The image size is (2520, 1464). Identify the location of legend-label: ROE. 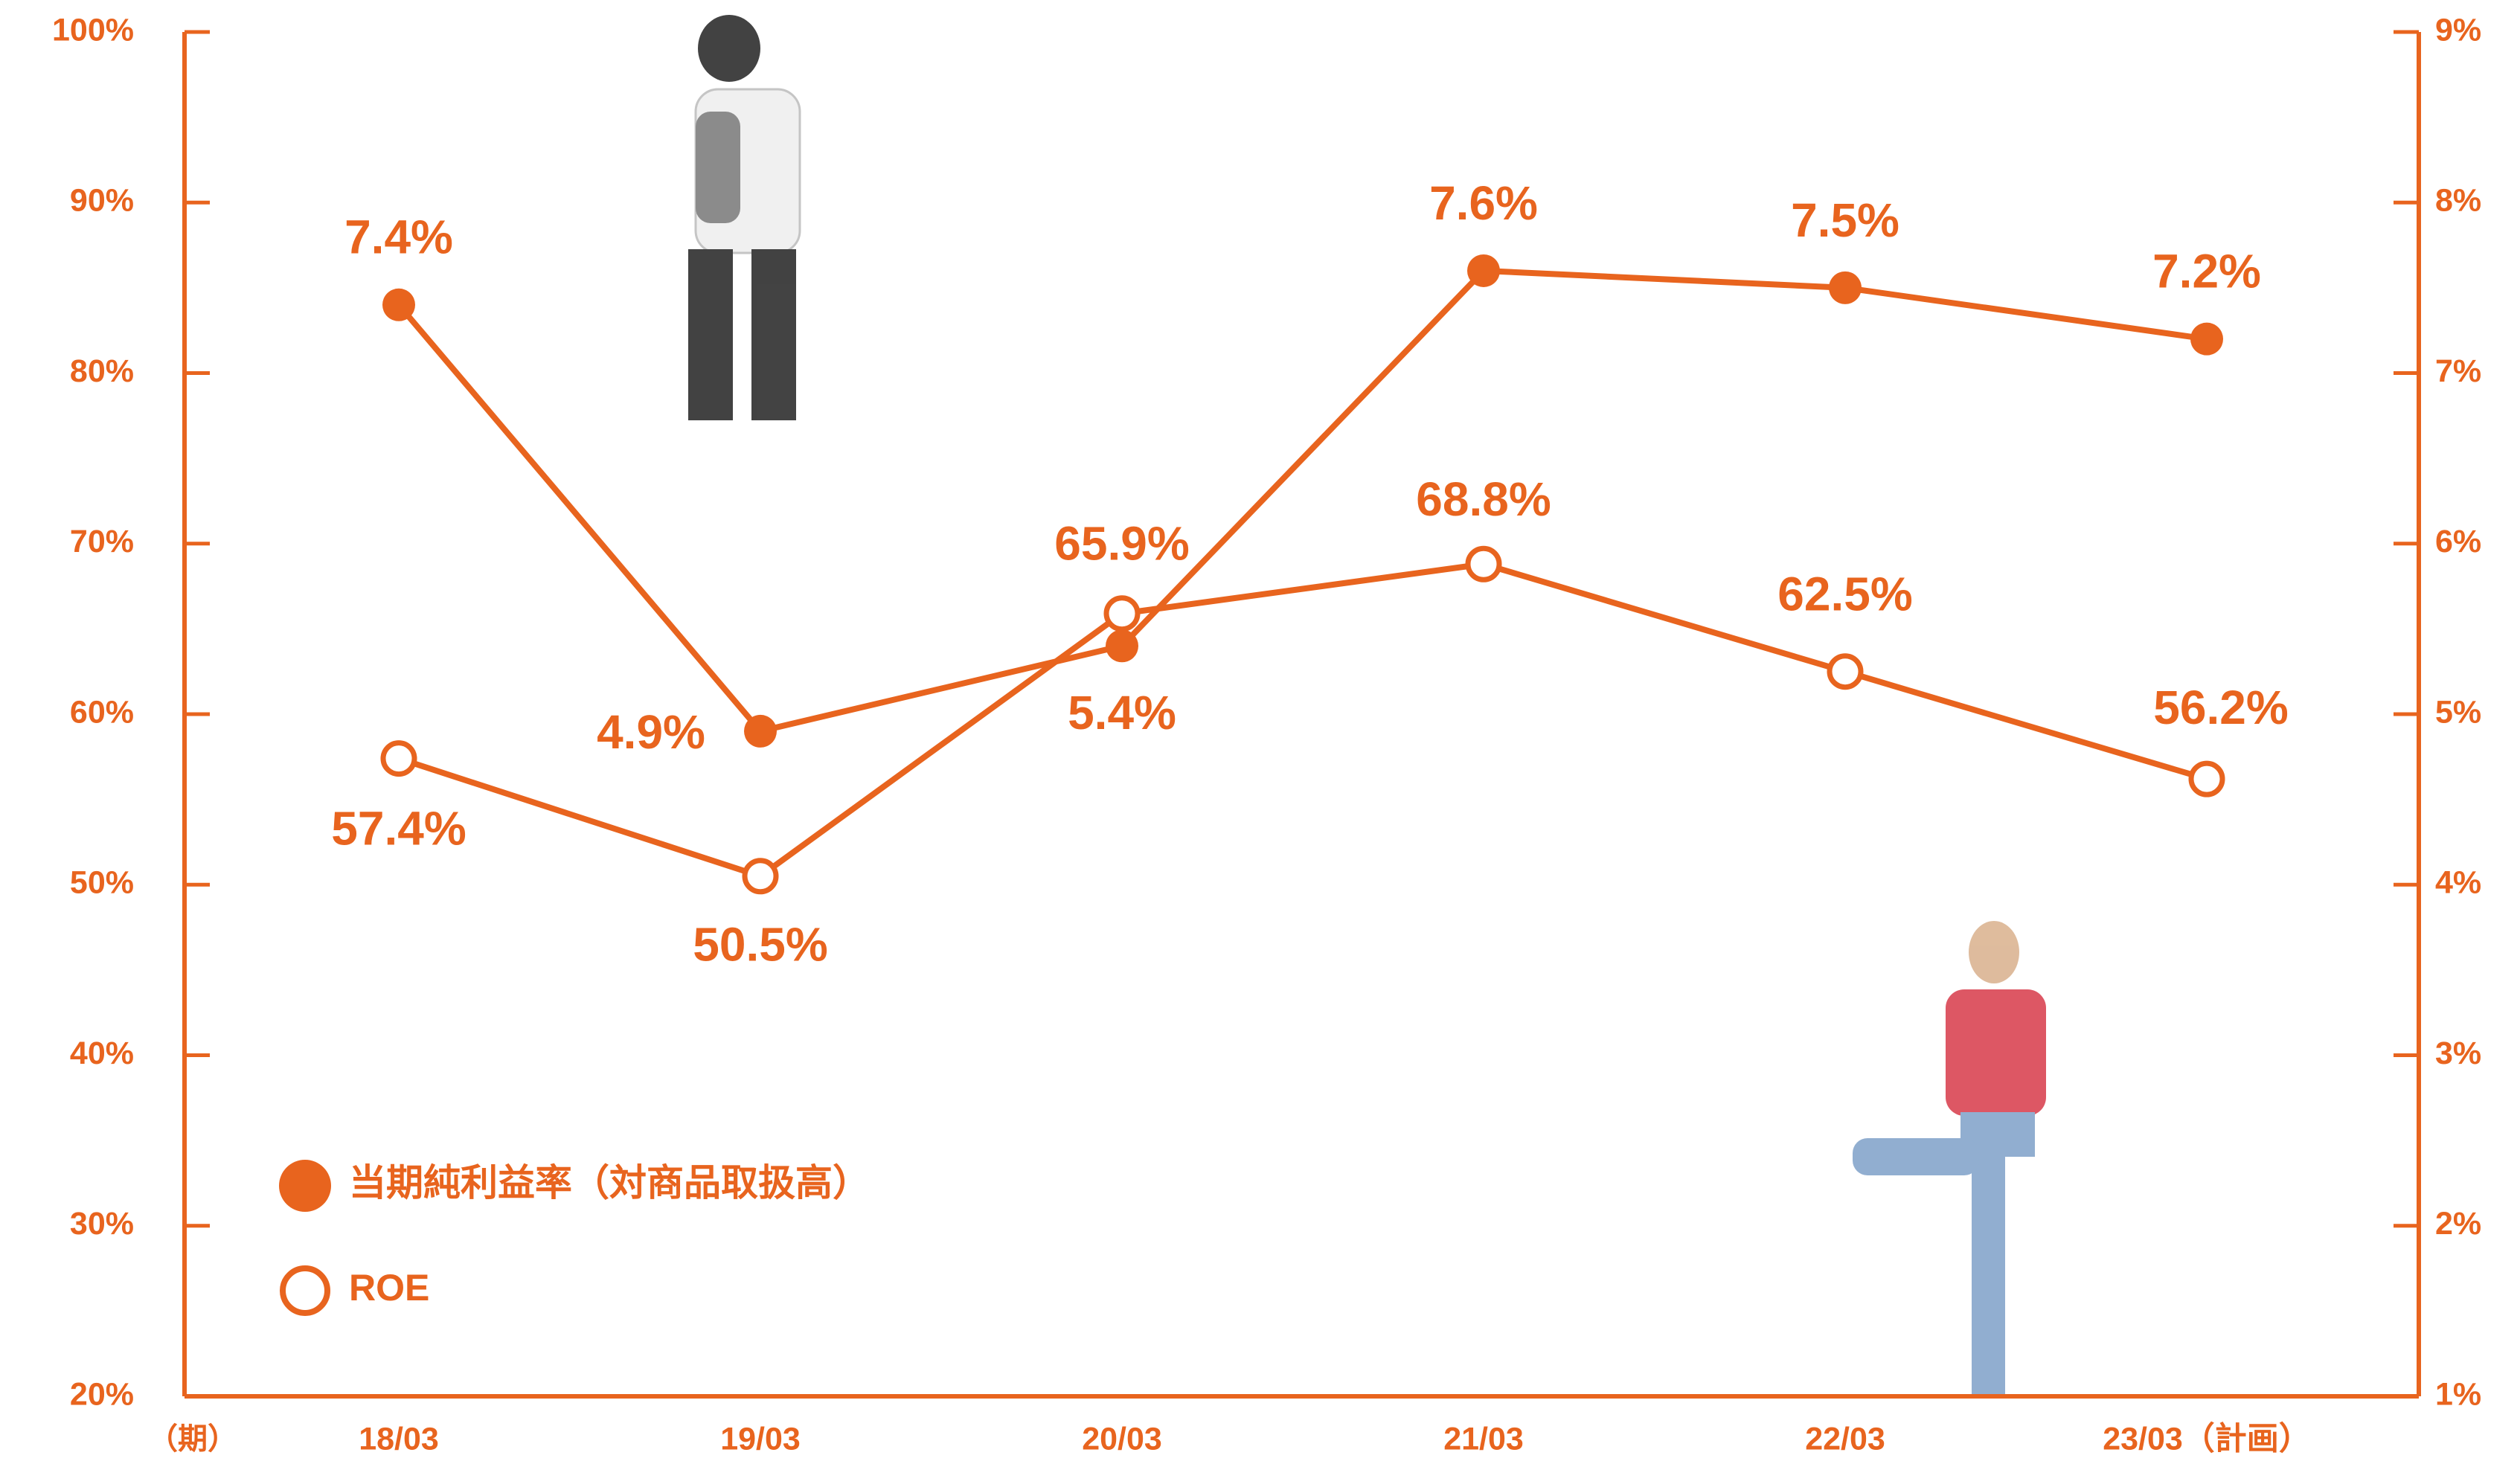
(389, 1288).